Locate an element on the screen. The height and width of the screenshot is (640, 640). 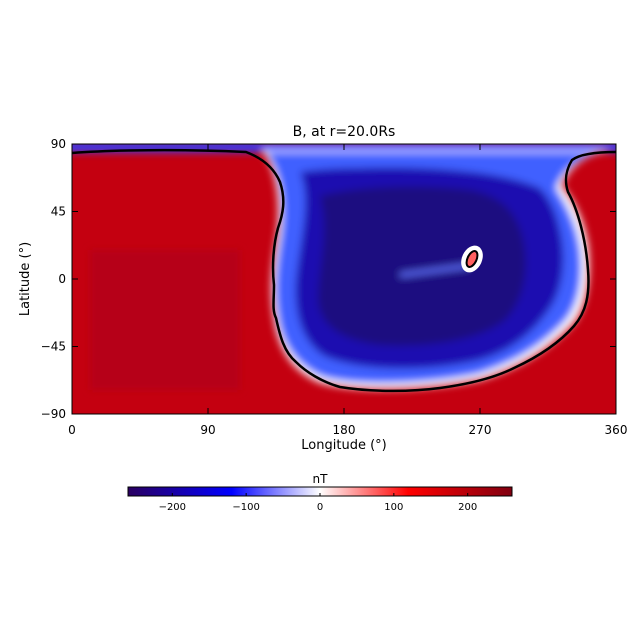
x-axis-label: Longitude (°) is located at coordinates (343, 445).